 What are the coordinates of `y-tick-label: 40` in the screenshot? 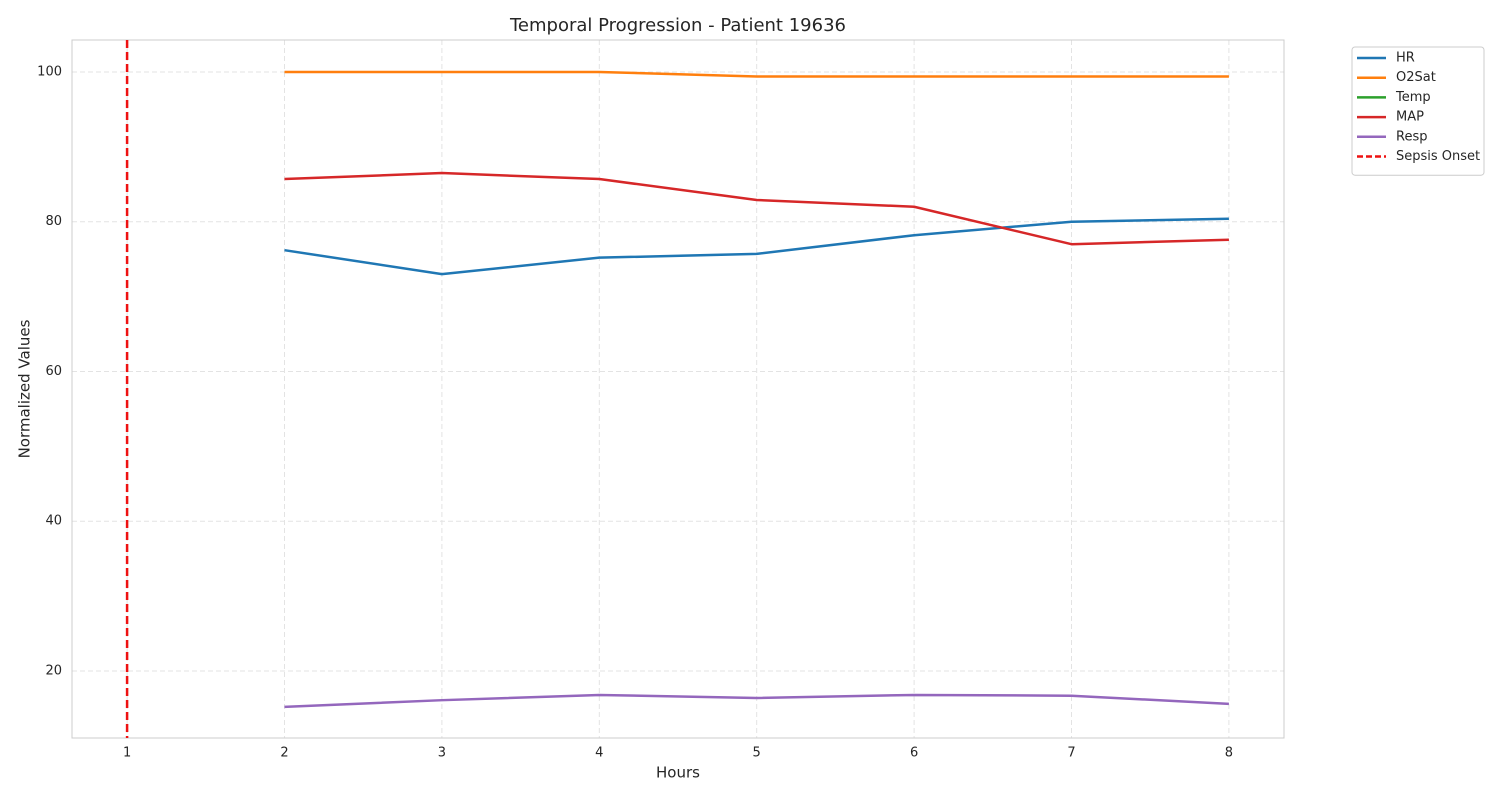 It's located at (53, 521).